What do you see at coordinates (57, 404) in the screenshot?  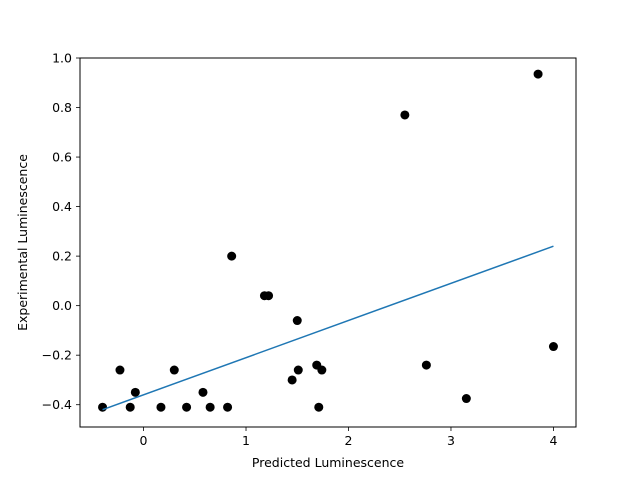 I see `y-tick-label: −0.4` at bounding box center [57, 404].